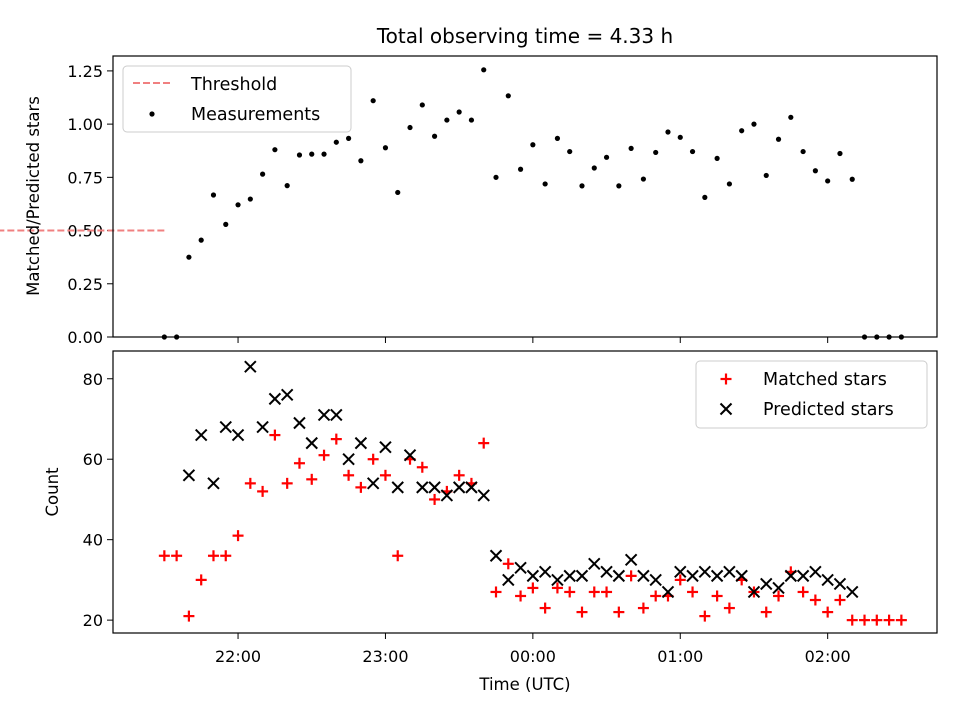  What do you see at coordinates (825, 380) in the screenshot?
I see `matched-legend-label: Matched stars` at bounding box center [825, 380].